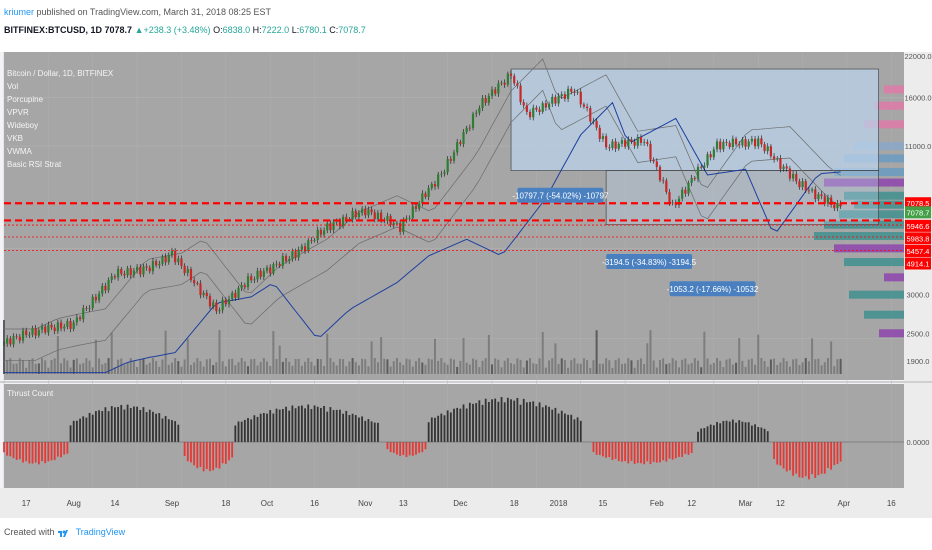 This screenshot has height=550, width=932. What do you see at coordinates (918, 333) in the screenshot?
I see `price-axis-label: 2500.0` at bounding box center [918, 333].